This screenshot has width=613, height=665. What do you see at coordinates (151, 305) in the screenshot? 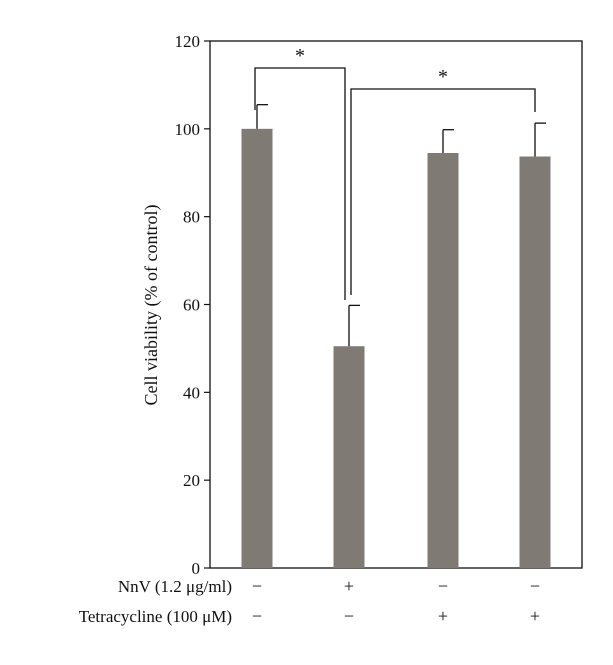
I see `y-axis-label: Cell viability (% of control)` at bounding box center [151, 305].